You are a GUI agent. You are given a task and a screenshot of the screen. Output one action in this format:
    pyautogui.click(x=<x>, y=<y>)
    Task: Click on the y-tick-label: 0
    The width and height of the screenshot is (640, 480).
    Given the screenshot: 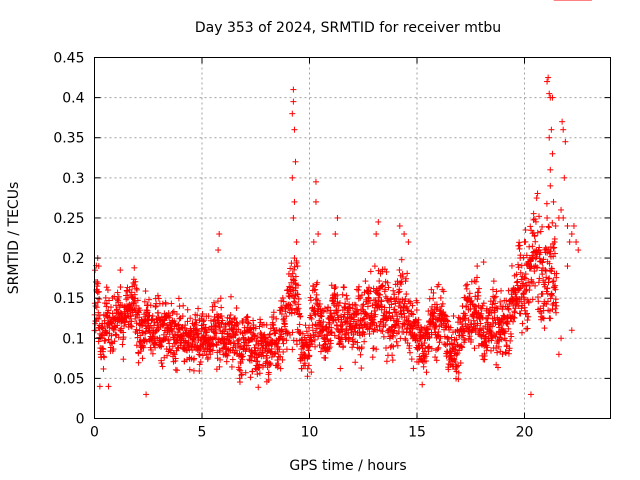 What is the action you would take?
    pyautogui.click(x=80, y=420)
    